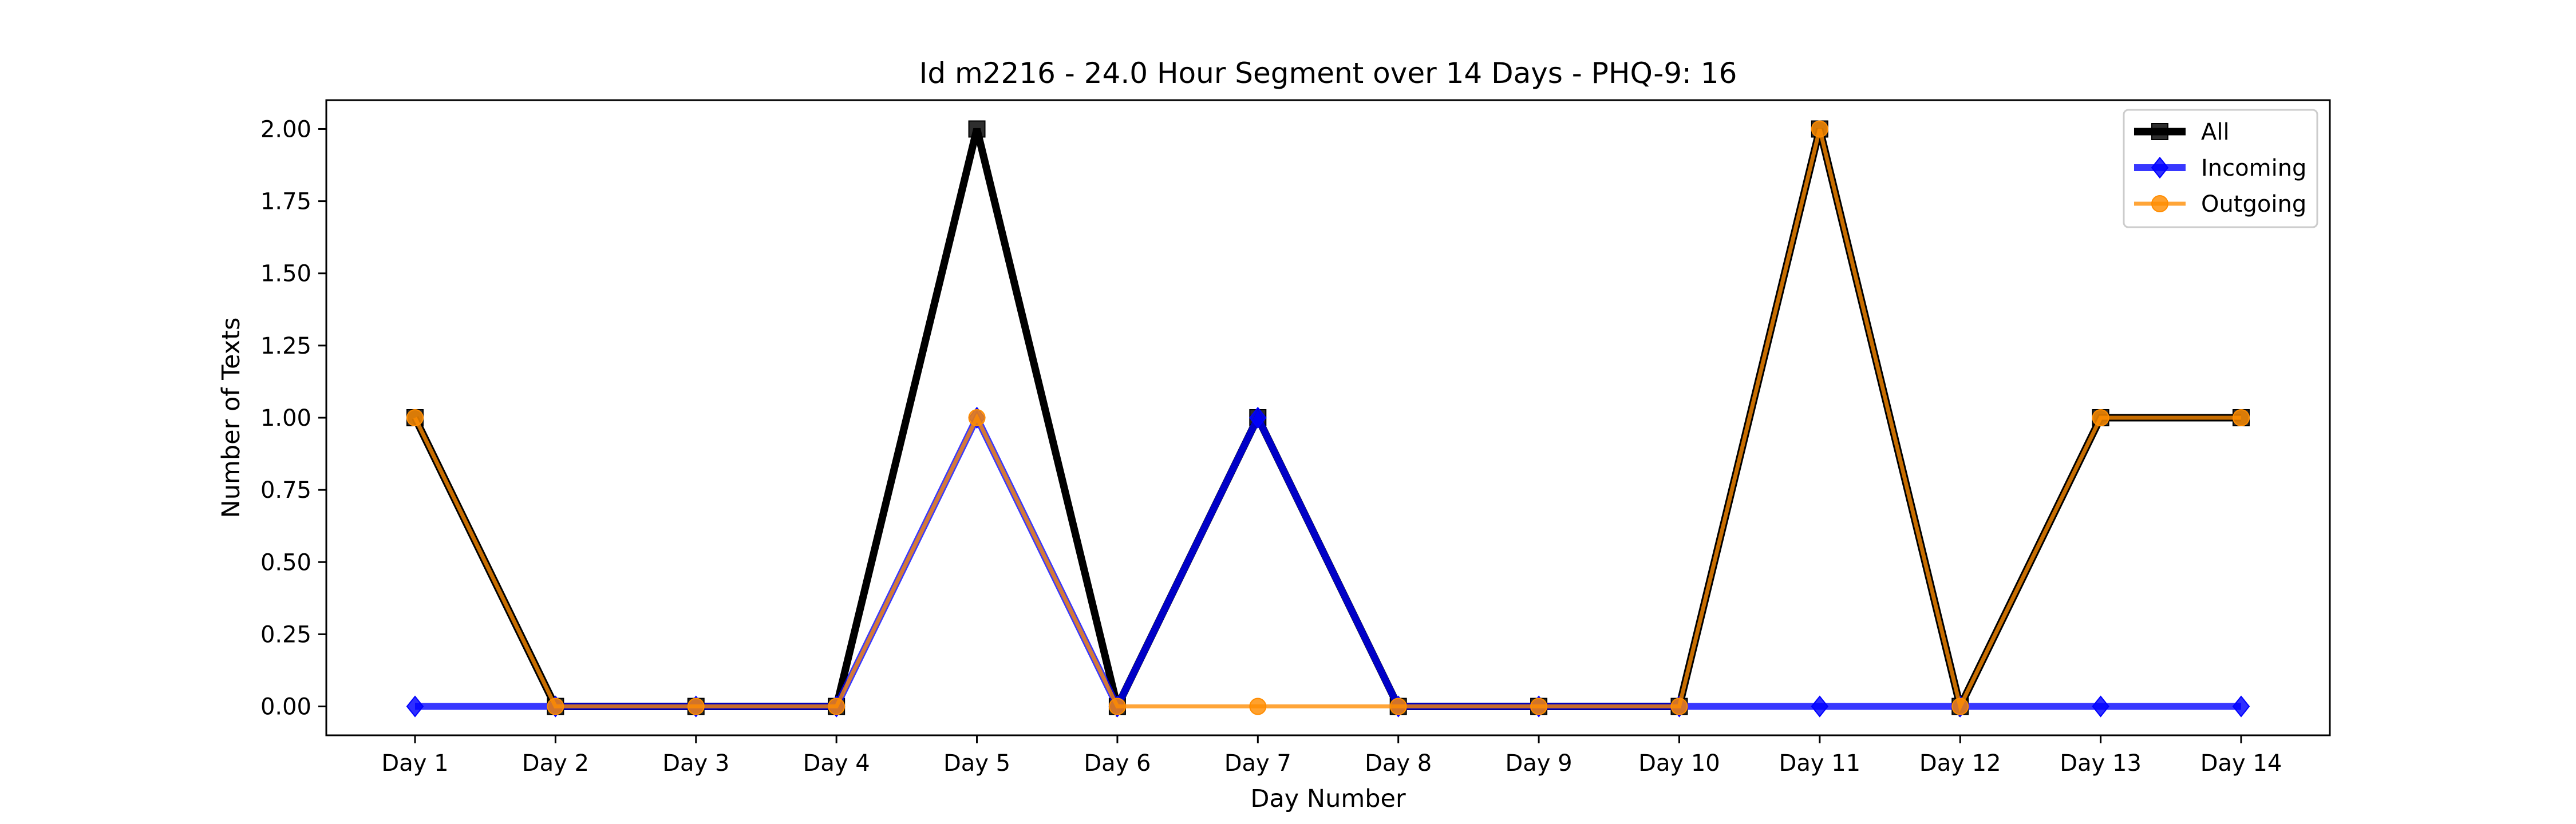 Image resolution: width=2576 pixels, height=824 pixels. I want to click on x-tick-label: Day 2, so click(555, 763).